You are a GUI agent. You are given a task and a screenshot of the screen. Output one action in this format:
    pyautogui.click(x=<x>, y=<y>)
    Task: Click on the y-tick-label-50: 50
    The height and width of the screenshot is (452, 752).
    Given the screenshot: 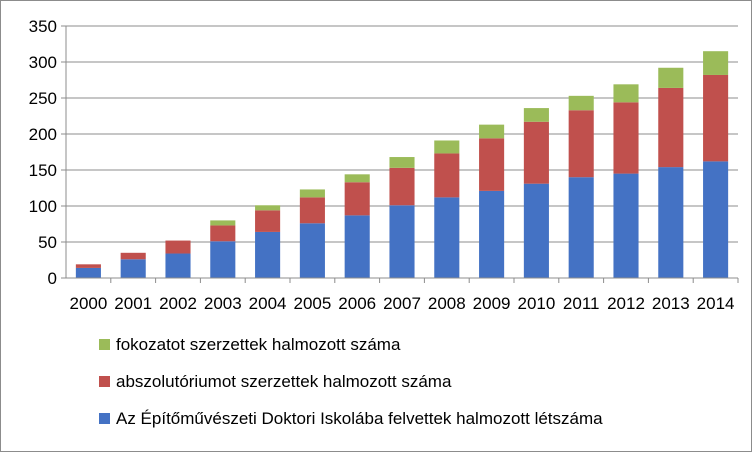 What is the action you would take?
    pyautogui.click(x=47, y=242)
    